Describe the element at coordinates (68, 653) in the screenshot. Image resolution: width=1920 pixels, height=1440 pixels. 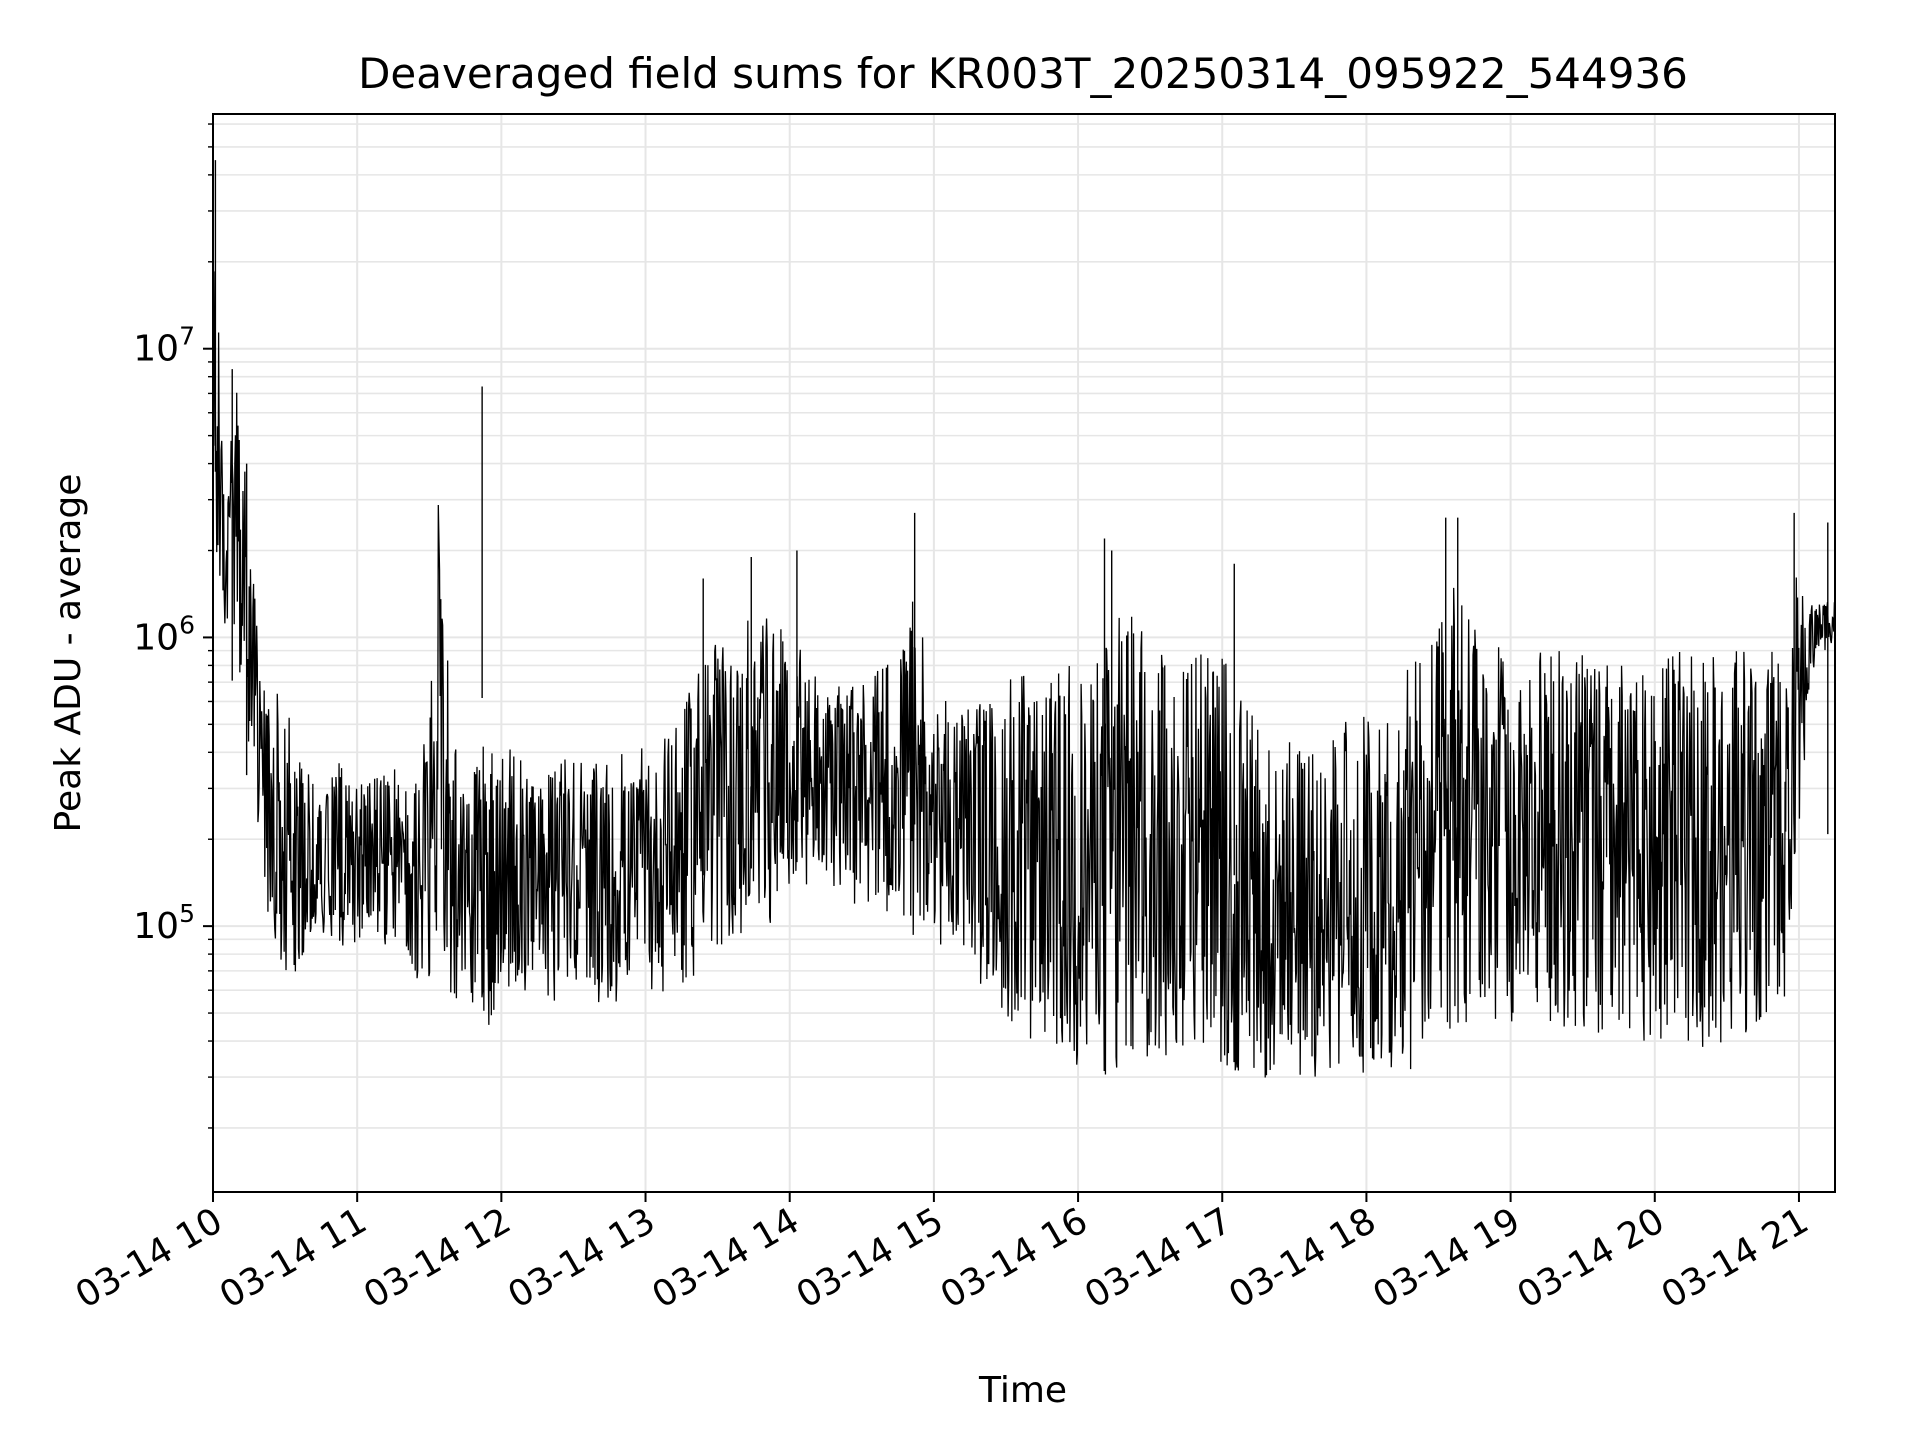
I see `y-axis-label: Peak ADU - average` at that location.